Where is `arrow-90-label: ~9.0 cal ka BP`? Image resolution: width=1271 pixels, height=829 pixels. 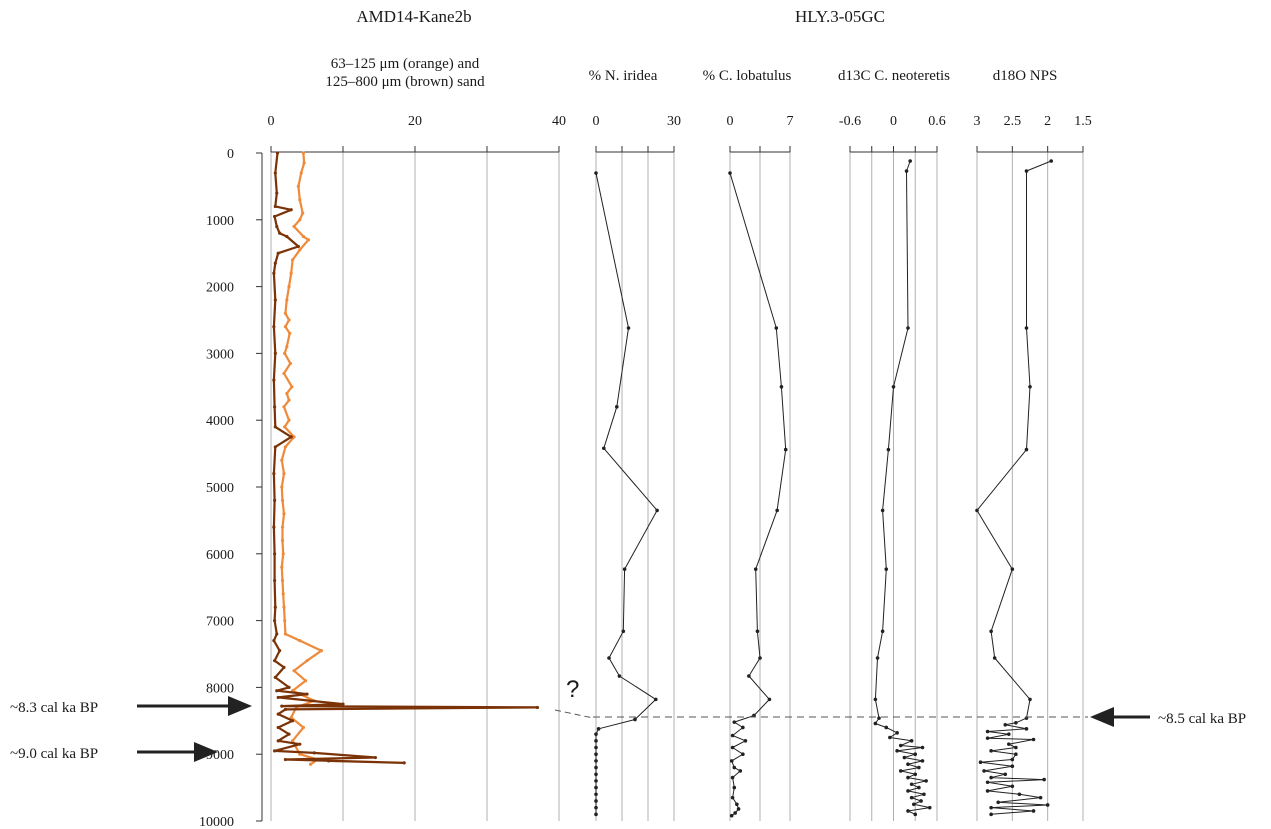
arrow-90-label: ~9.0 cal ka BP is located at coordinates (54, 754).